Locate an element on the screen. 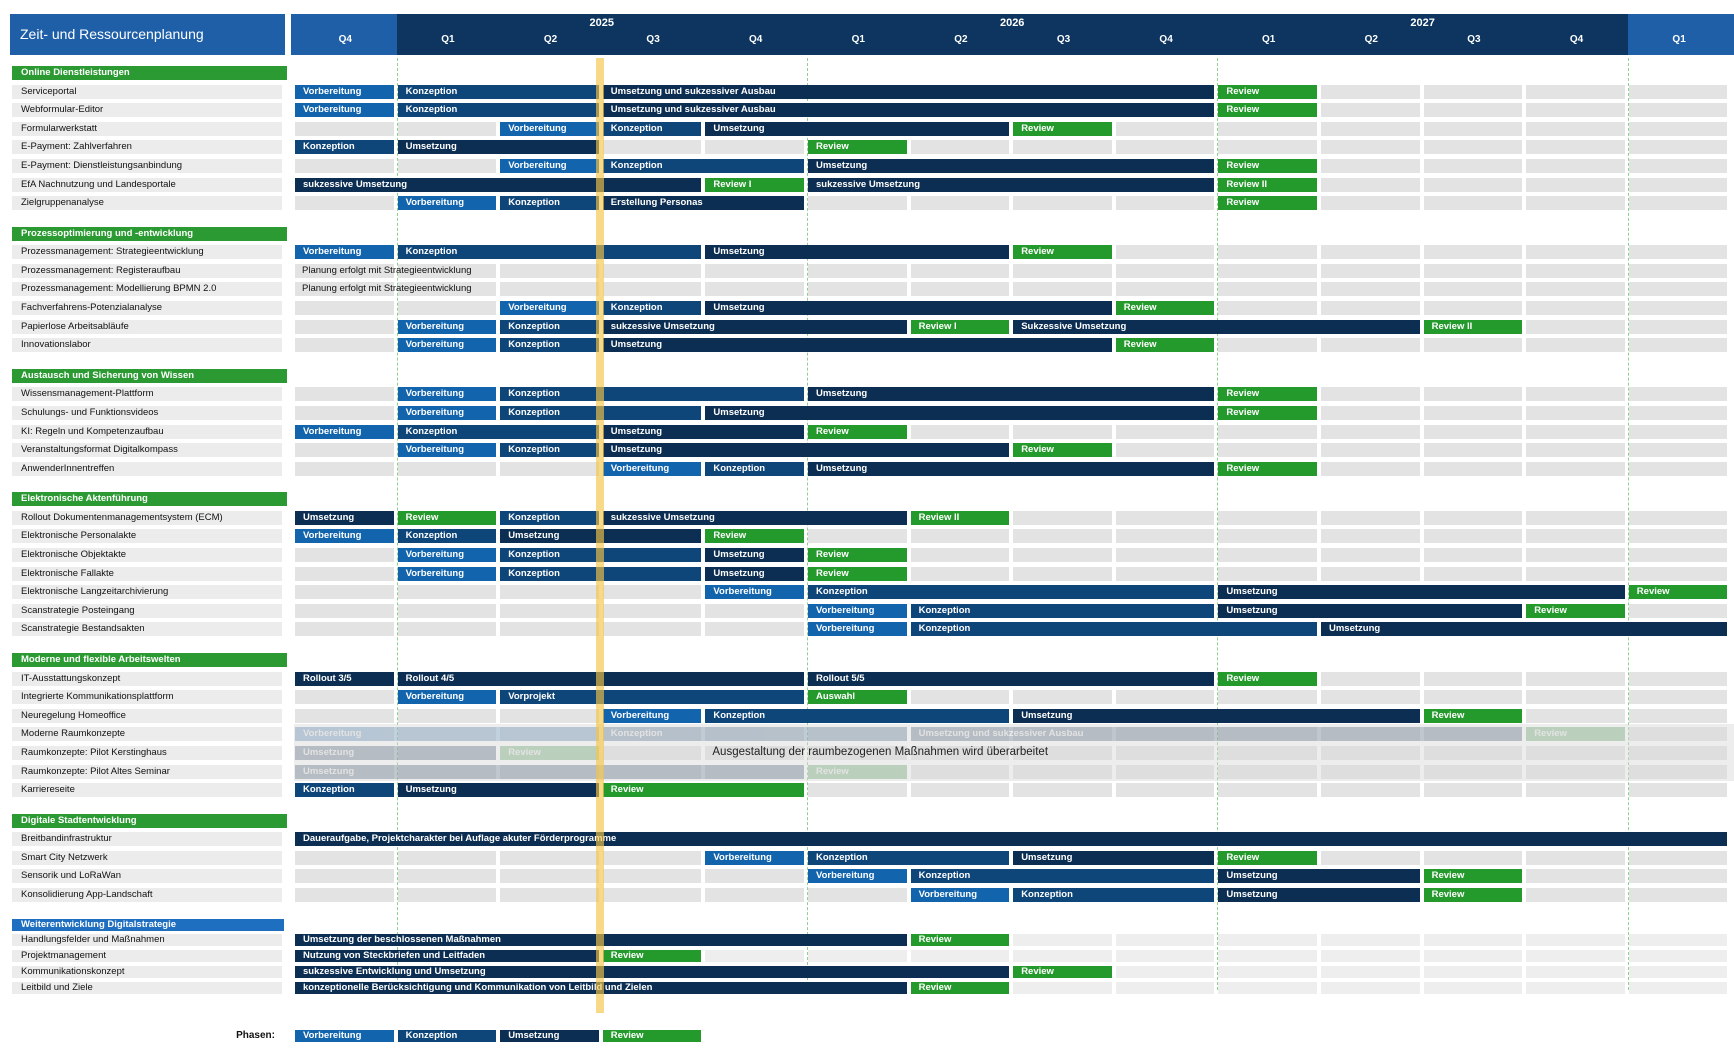  task-label: KI: Regeln und Kompetenzaufbau is located at coordinates (147, 431).